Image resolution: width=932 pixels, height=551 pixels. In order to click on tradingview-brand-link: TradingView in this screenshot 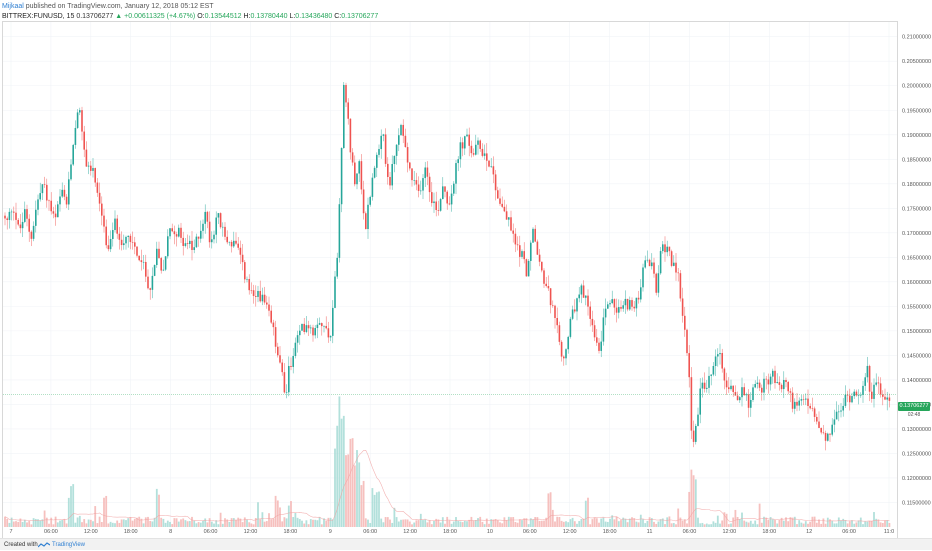, I will do `click(69, 545)`.